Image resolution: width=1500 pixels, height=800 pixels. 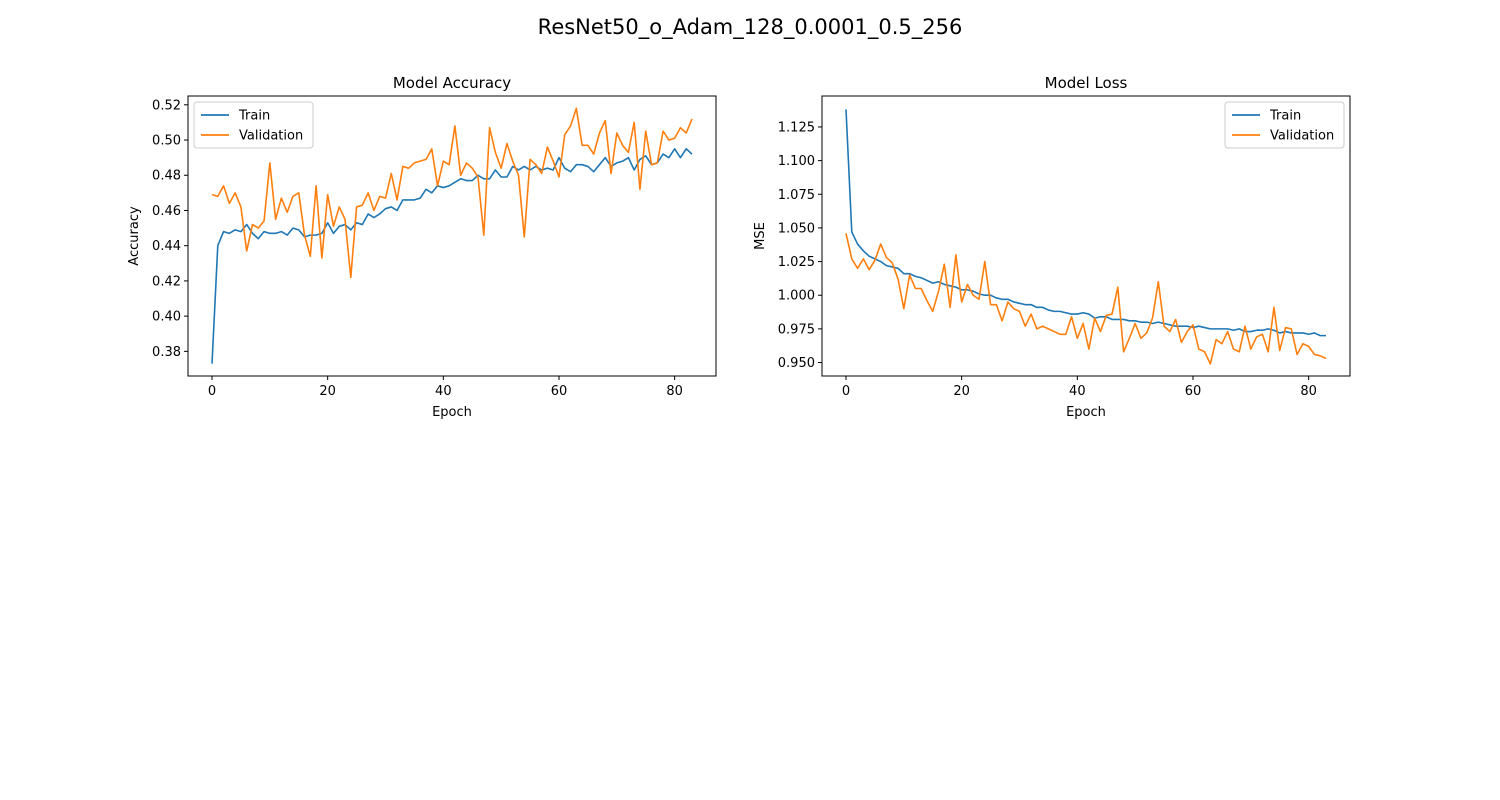 What do you see at coordinates (166, 246) in the screenshot?
I see `accuracy-y-tick-label: 0.44` at bounding box center [166, 246].